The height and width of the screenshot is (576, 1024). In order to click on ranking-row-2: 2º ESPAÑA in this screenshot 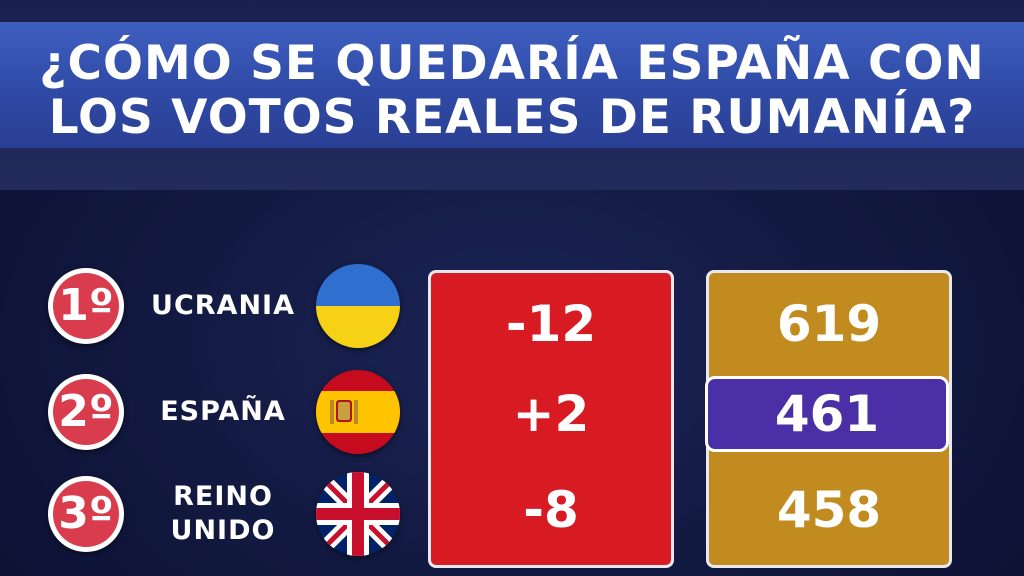, I will do `click(225, 413)`.